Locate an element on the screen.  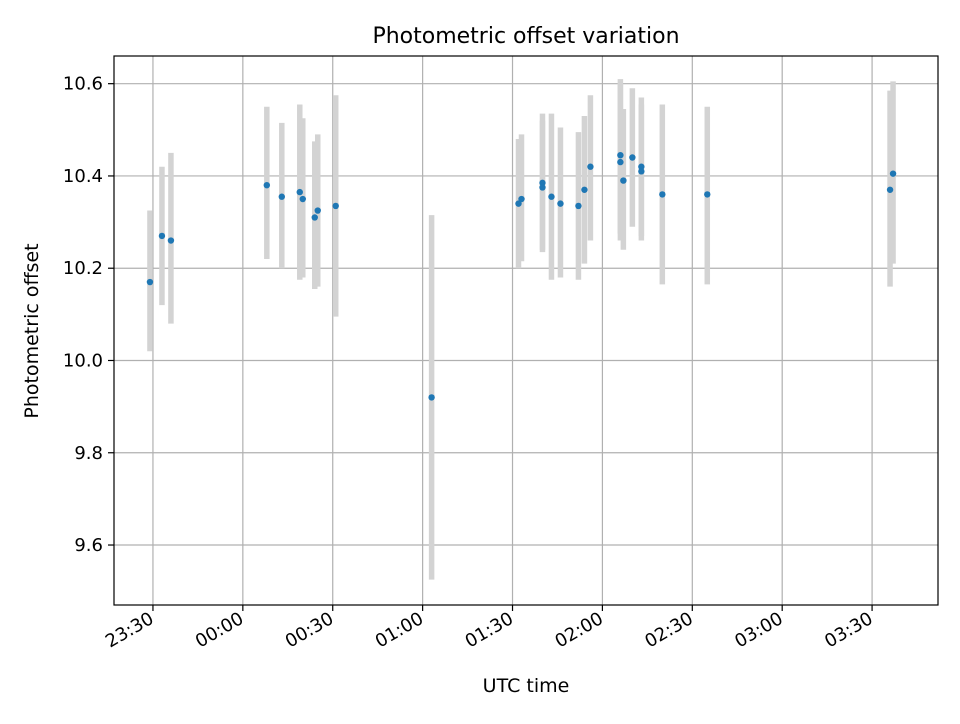
y-tick-label: 9.6 is located at coordinates (88, 545).